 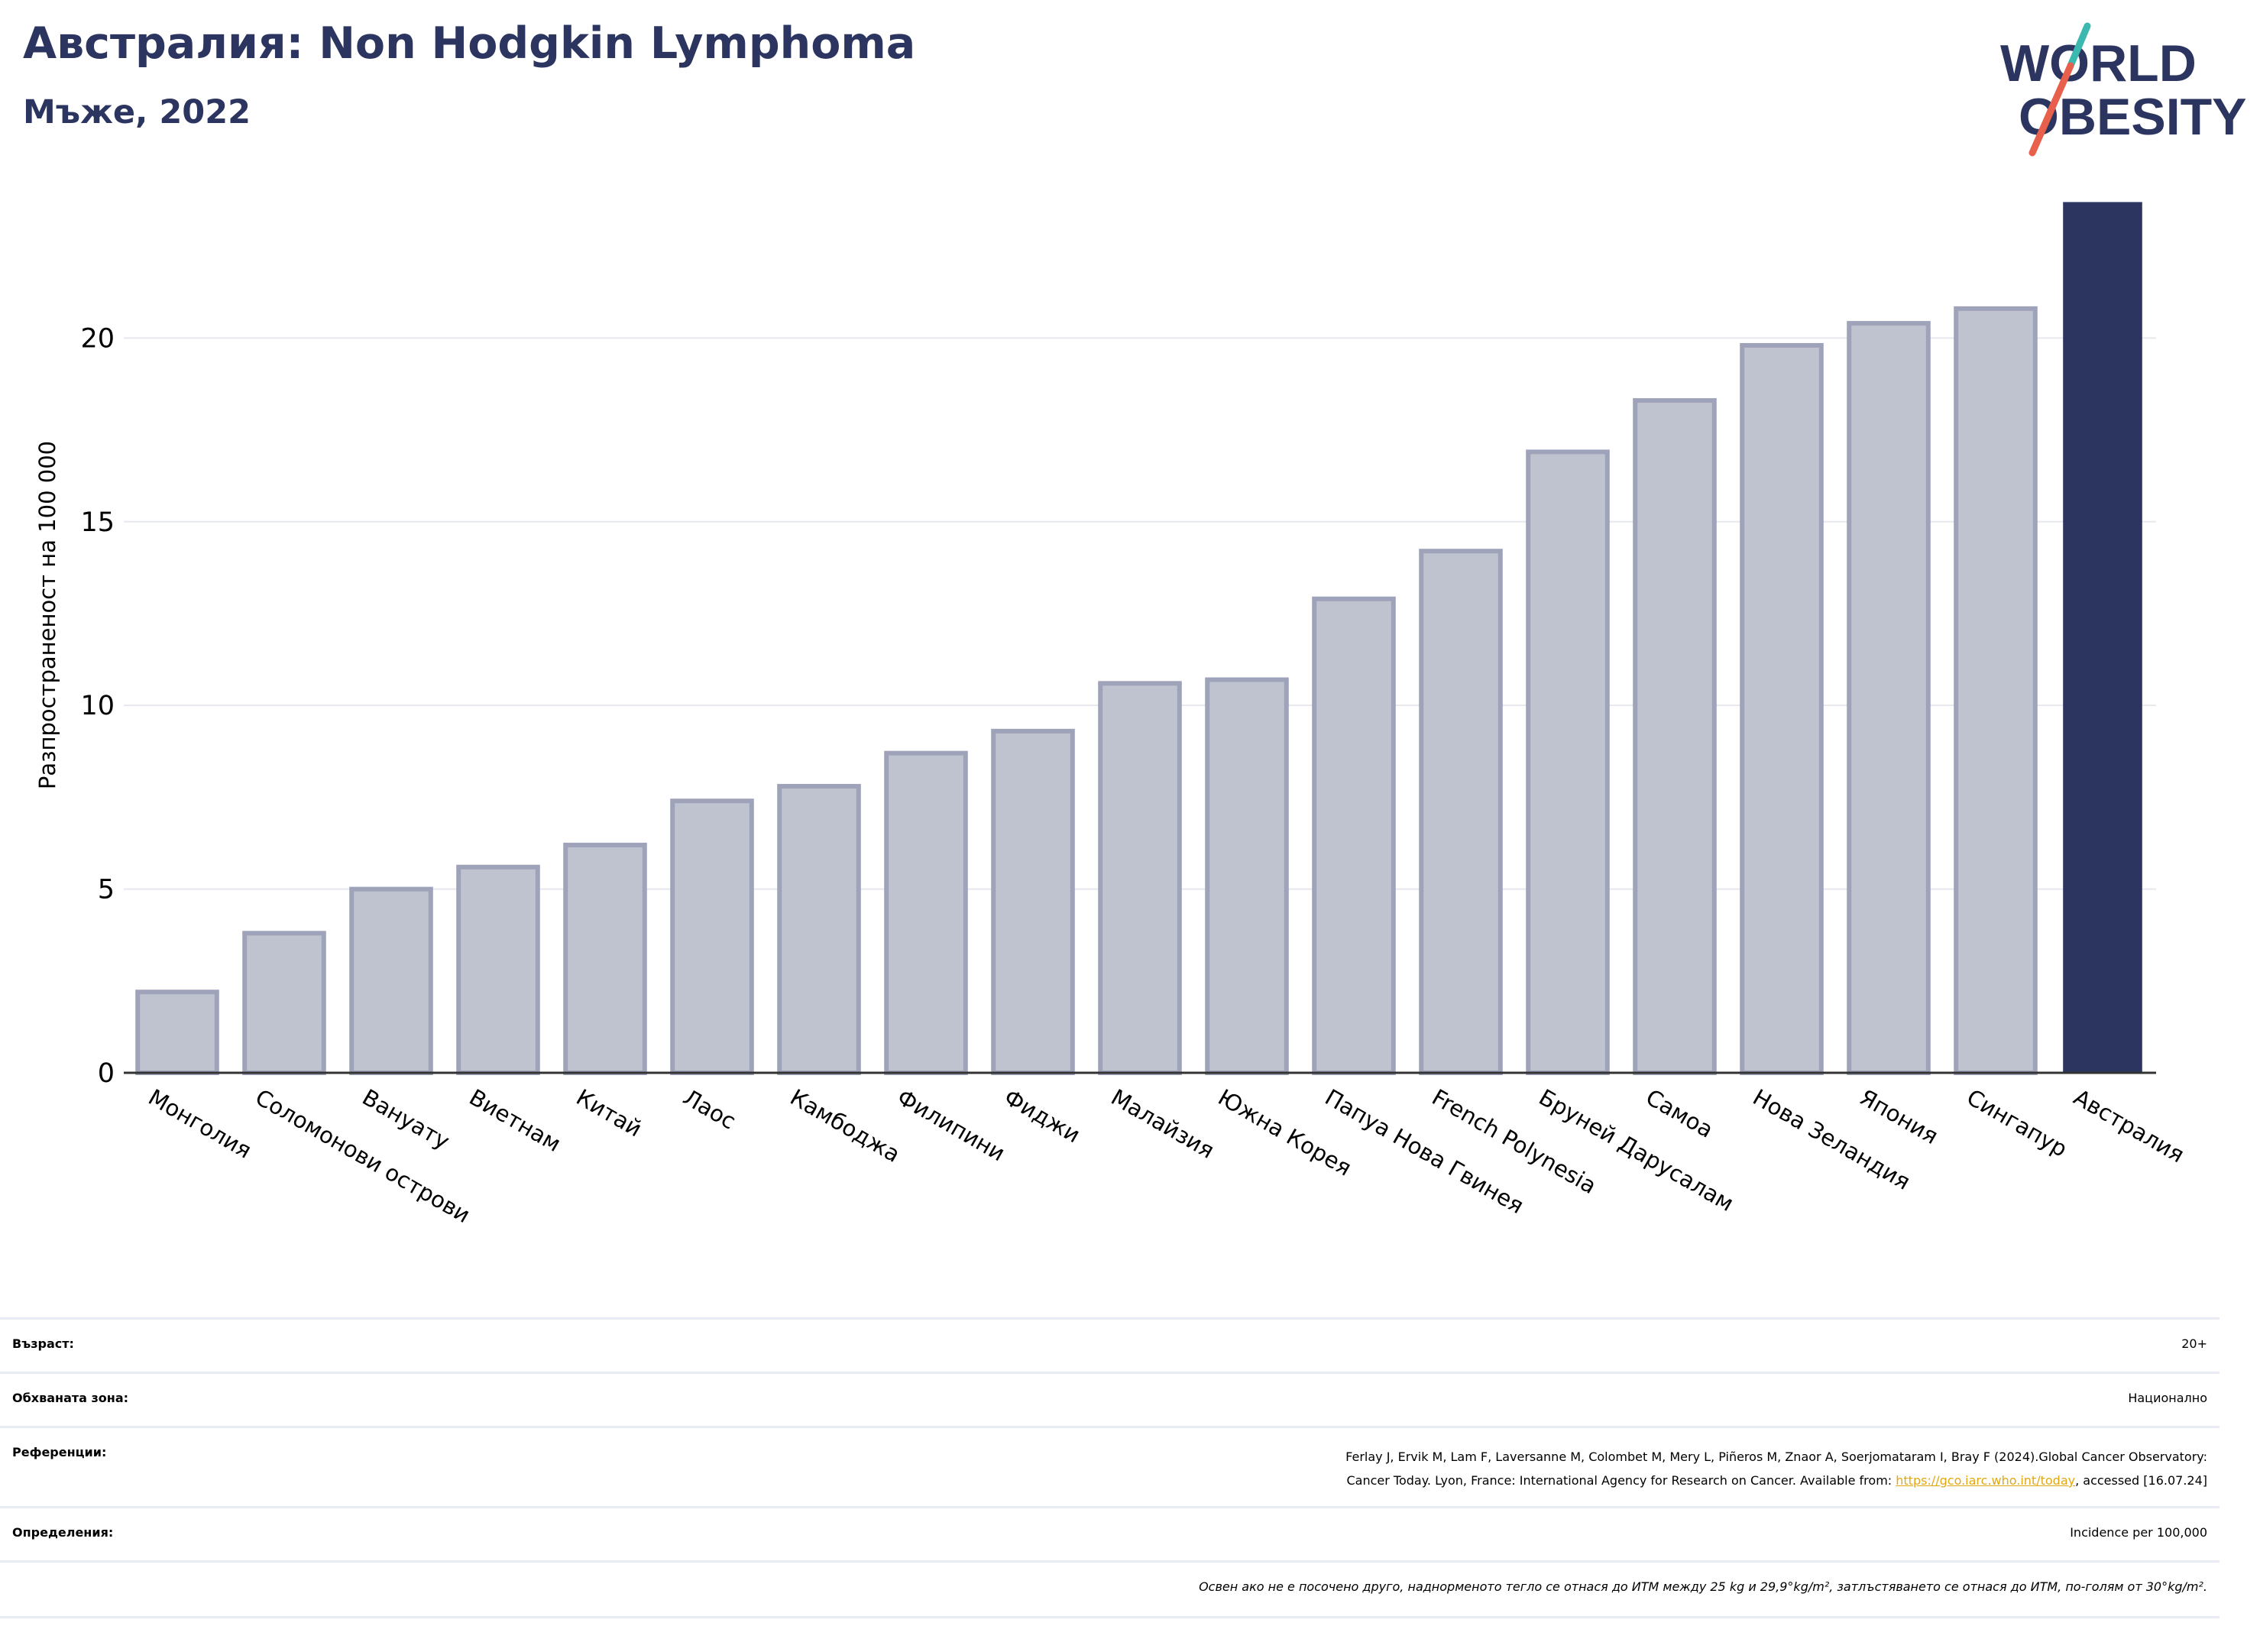 I want to click on x-tick-label: Фиджи, so click(x=1042, y=1116).